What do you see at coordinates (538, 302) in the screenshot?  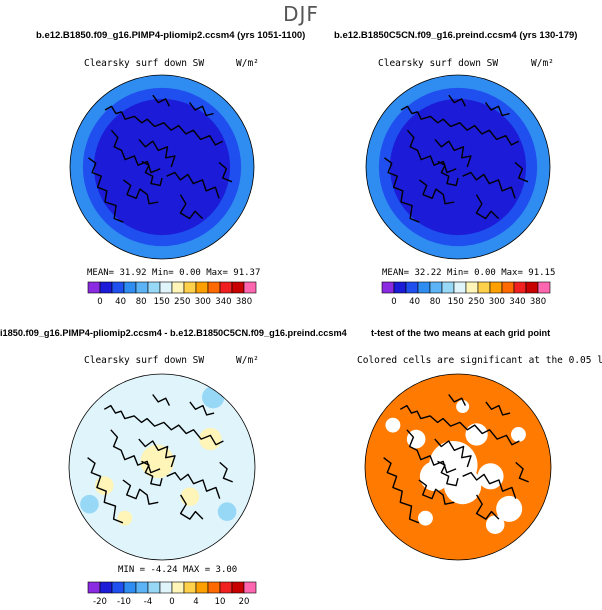 I see `colorbar-panel-2-label-7: 380` at bounding box center [538, 302].